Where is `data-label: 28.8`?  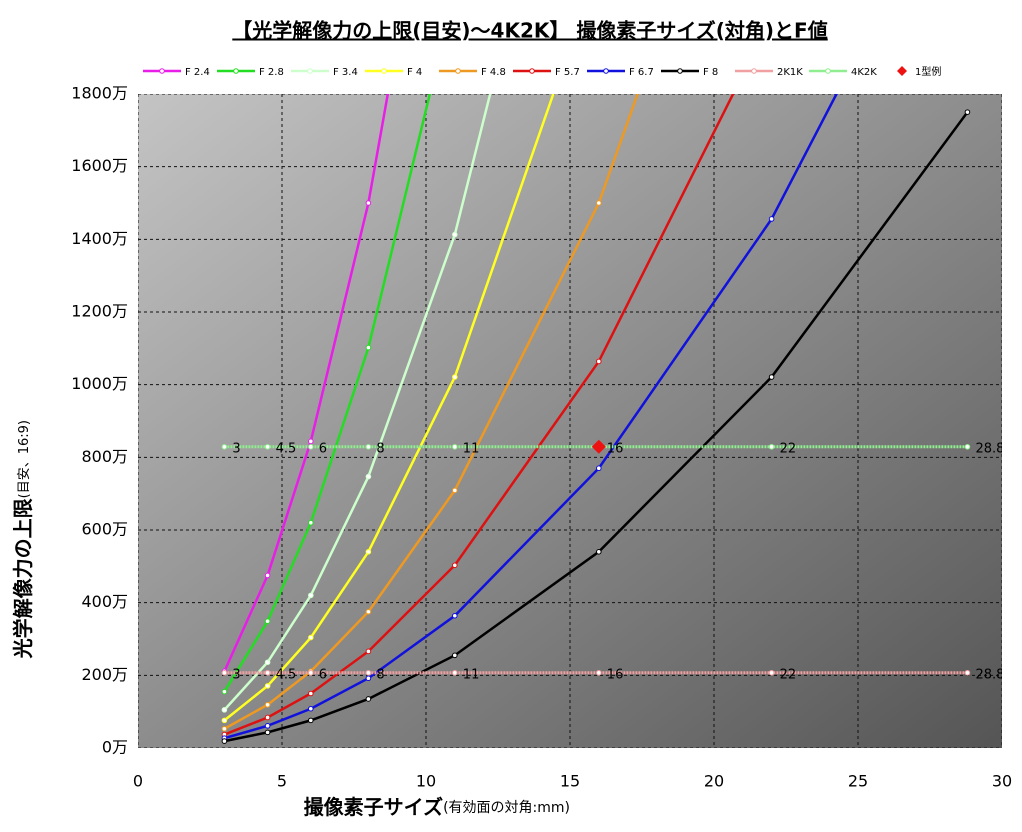
data-label: 28.8 is located at coordinates (989, 448).